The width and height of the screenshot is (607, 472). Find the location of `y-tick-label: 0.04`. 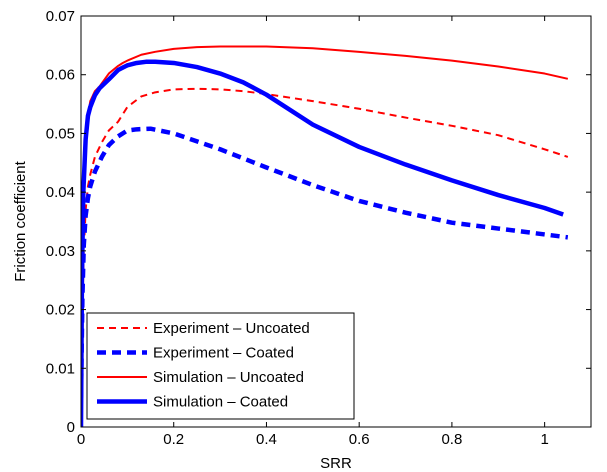

y-tick-label: 0.04 is located at coordinates (60, 192).